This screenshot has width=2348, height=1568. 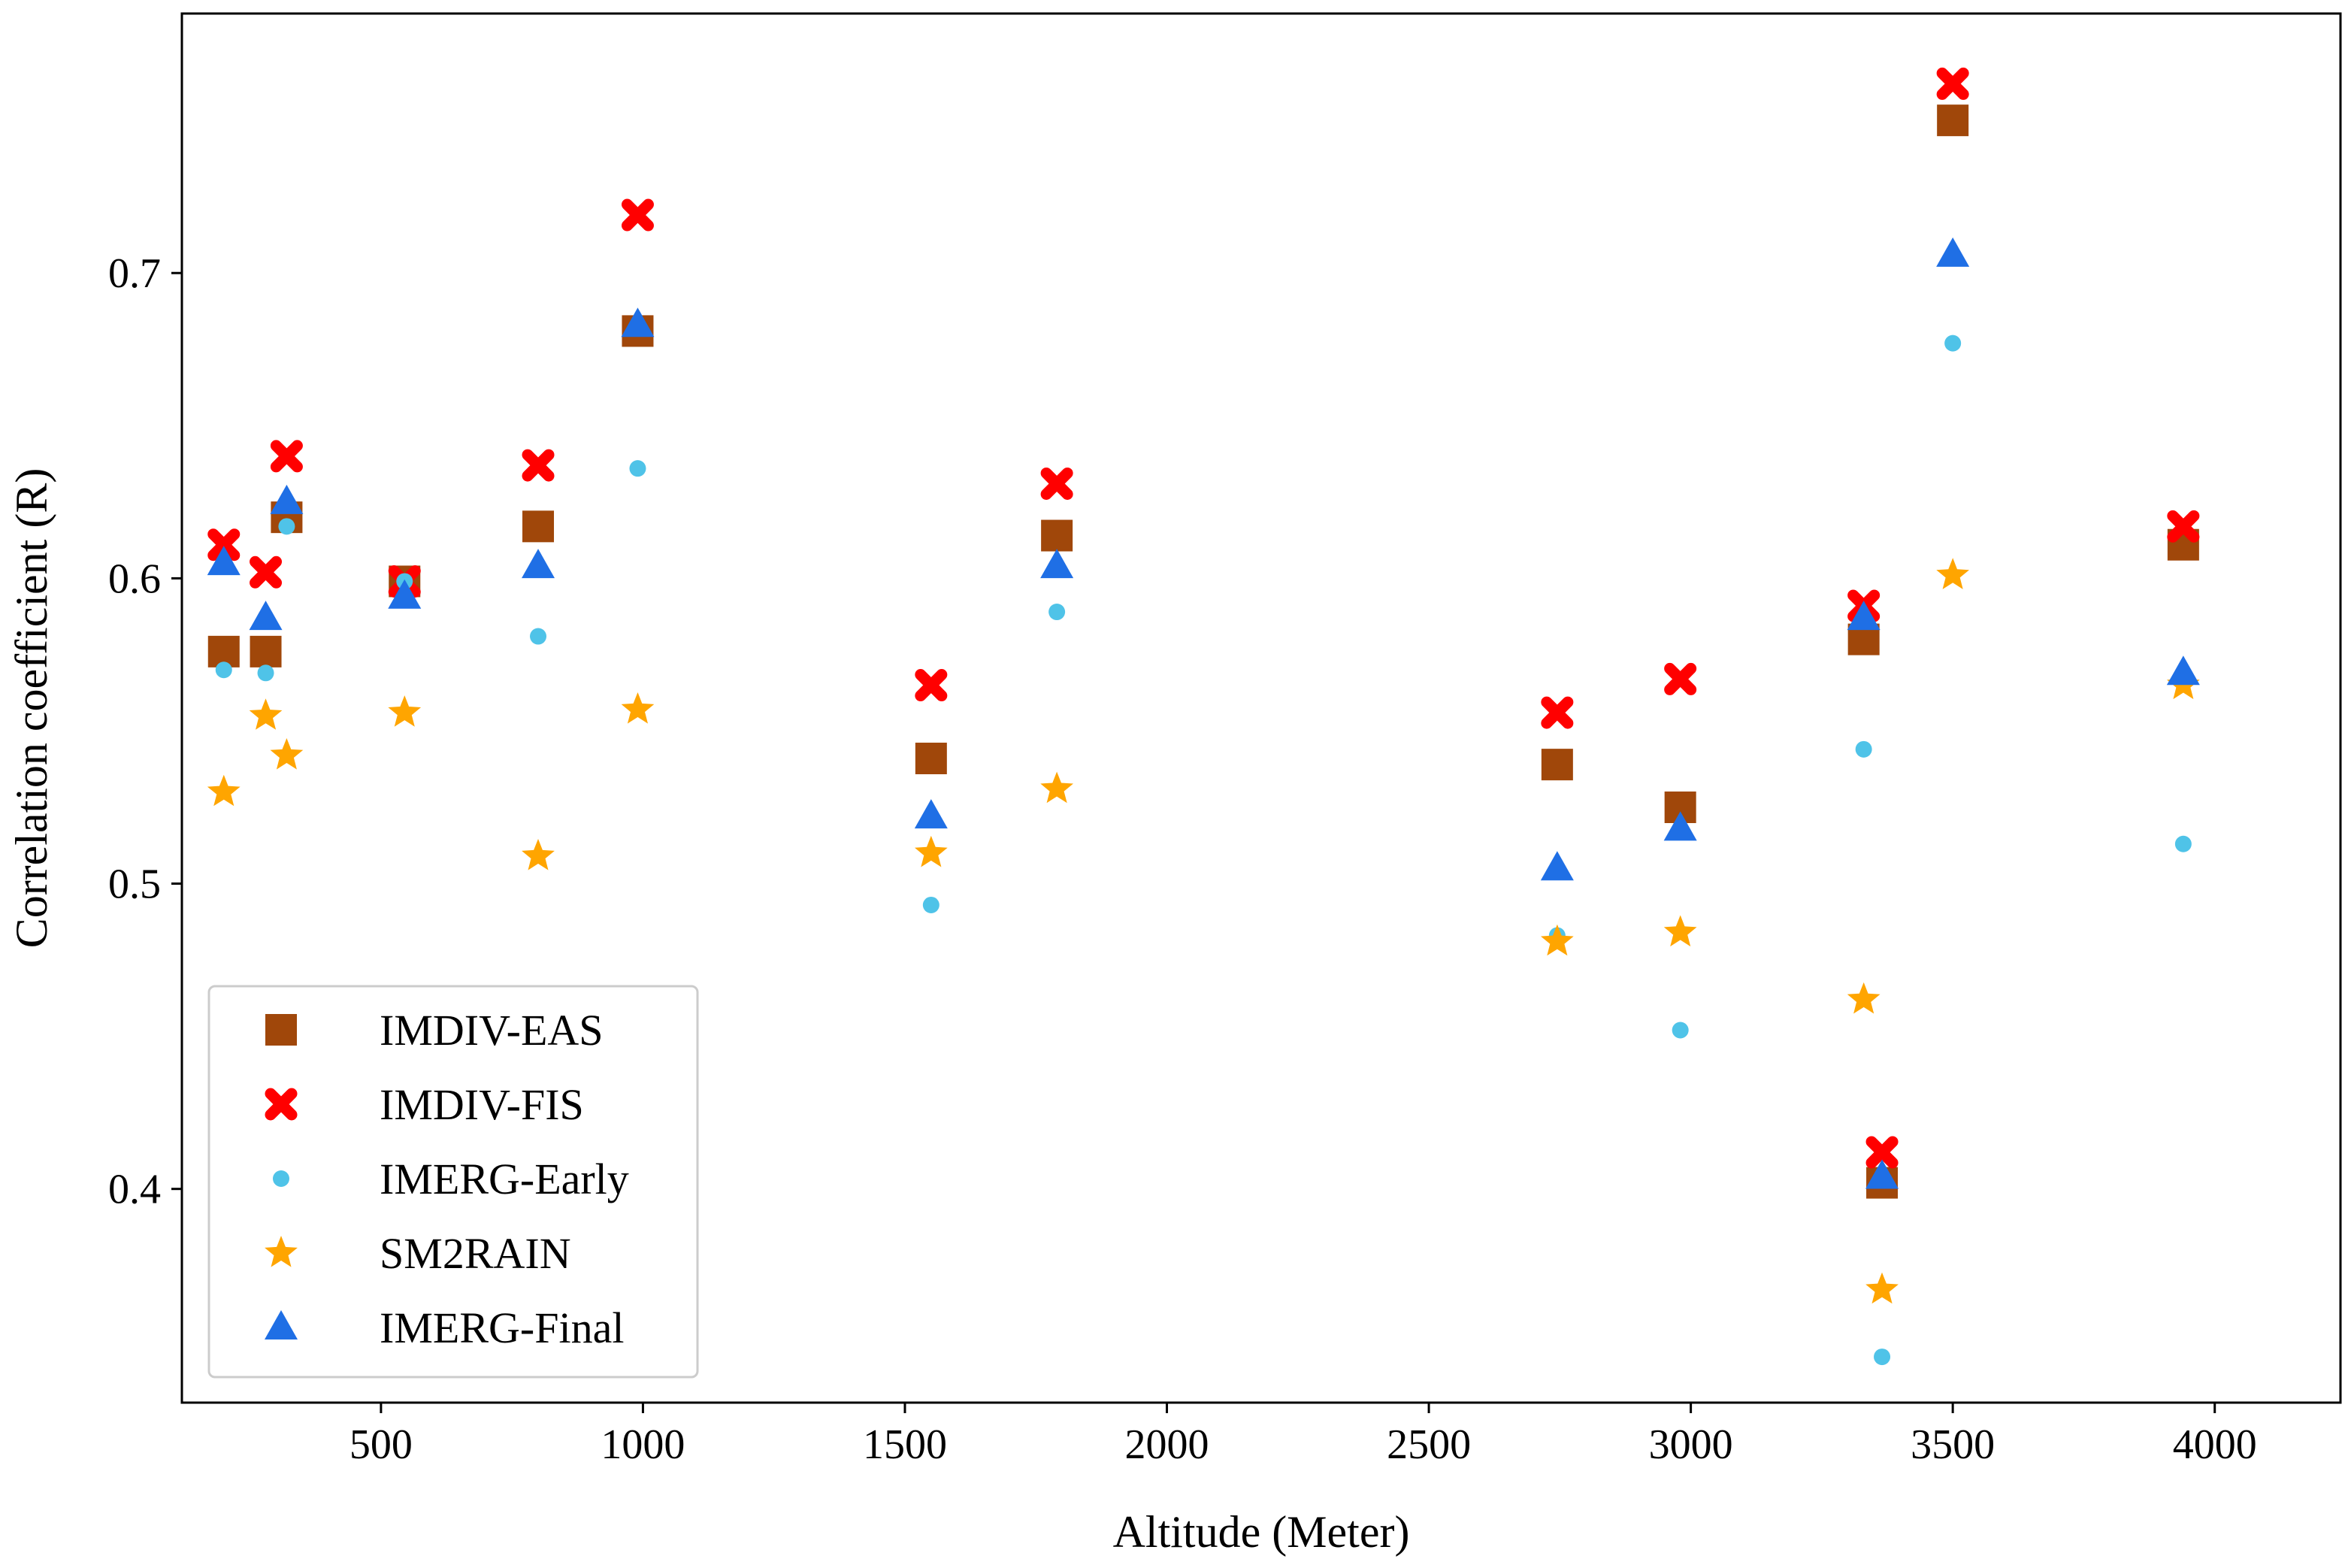 I want to click on y-tick-label: 0.4, so click(x=135, y=1190).